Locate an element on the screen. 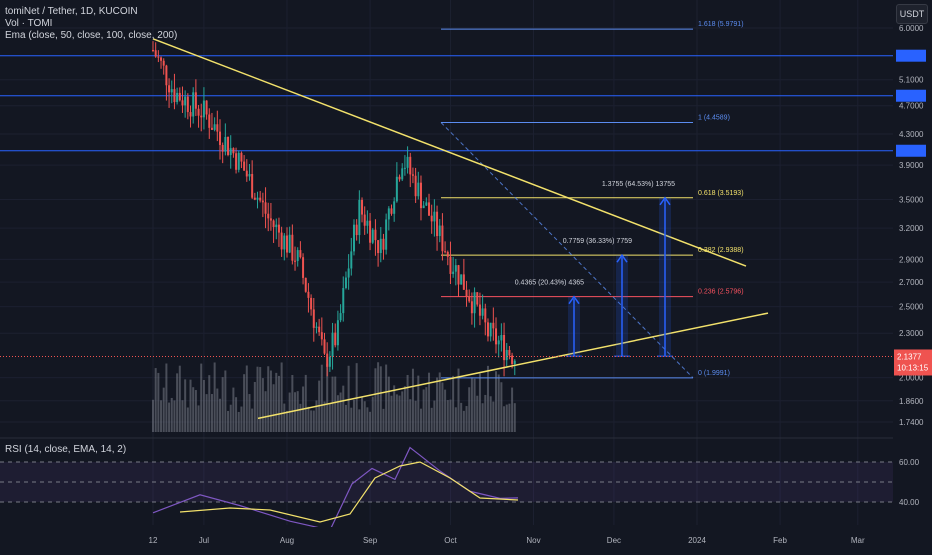 The height and width of the screenshot is (555, 932). price-tick-label: 2.3000 is located at coordinates (911, 333).